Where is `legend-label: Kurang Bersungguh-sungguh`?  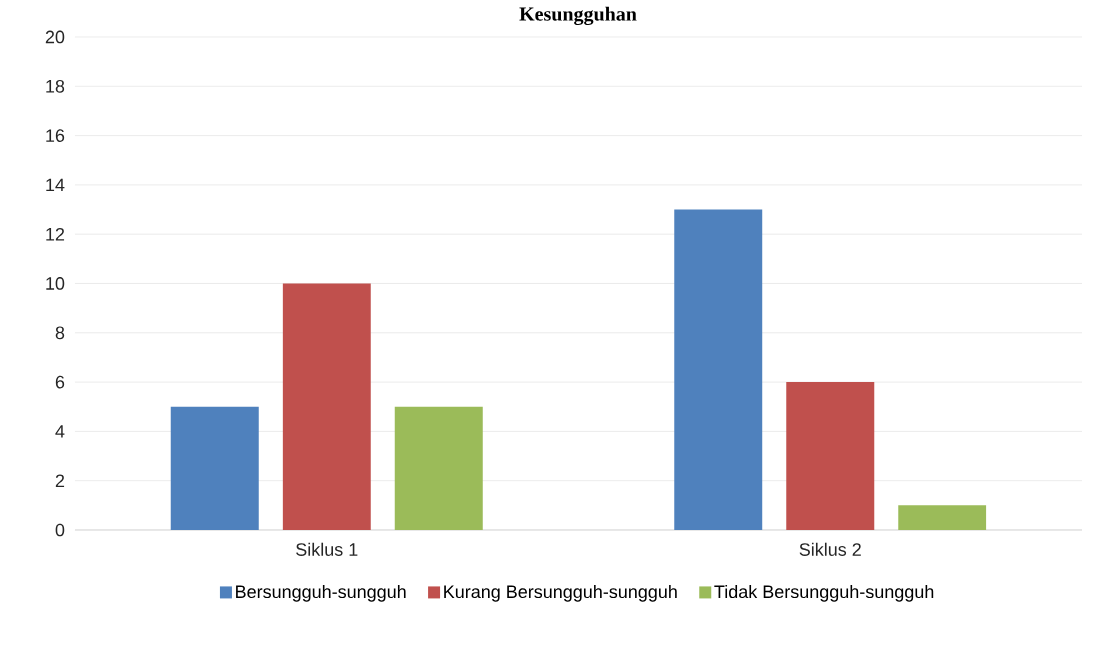 legend-label: Kurang Bersungguh-sungguh is located at coordinates (560, 593).